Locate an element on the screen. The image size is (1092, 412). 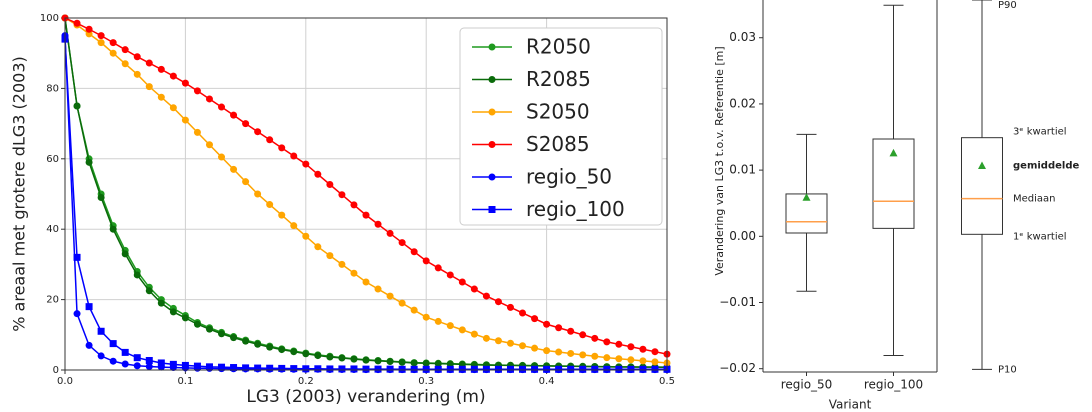
x-axis-label: LG3 (2003) verandering (m) is located at coordinates (365, 397).